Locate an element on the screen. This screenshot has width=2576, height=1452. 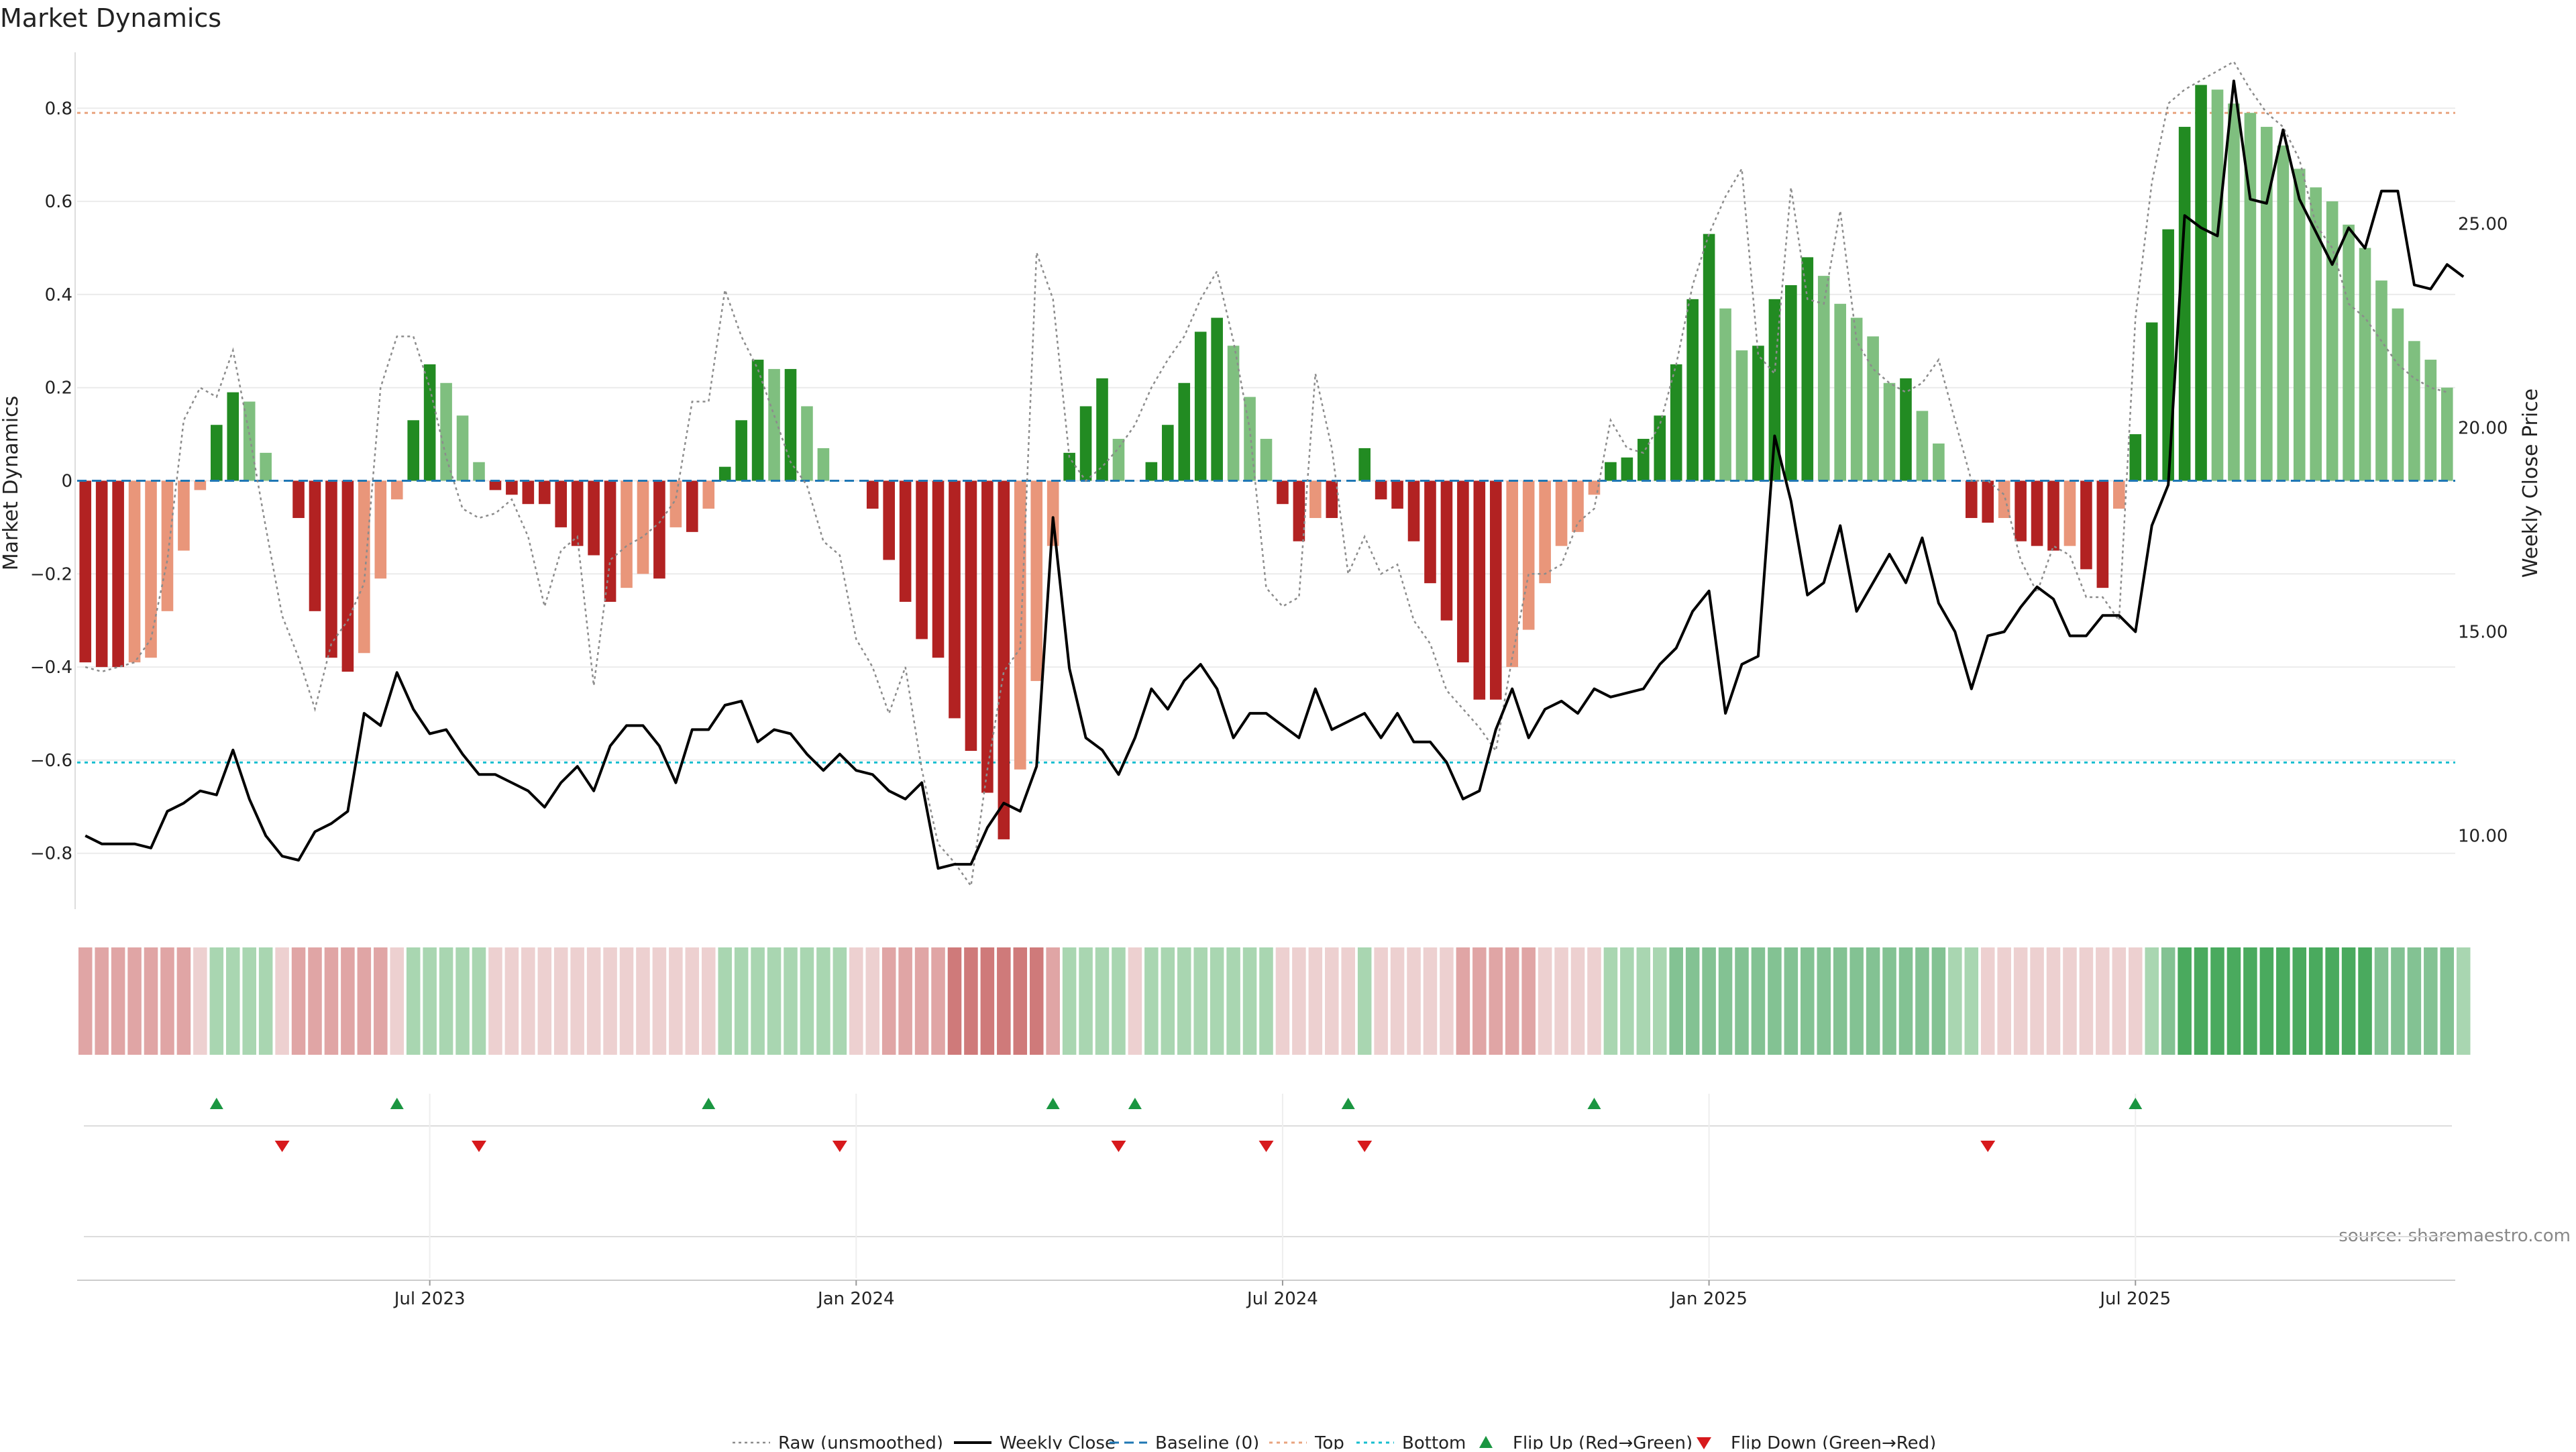
legend-label: Baseline (0) is located at coordinates (1207, 1441).